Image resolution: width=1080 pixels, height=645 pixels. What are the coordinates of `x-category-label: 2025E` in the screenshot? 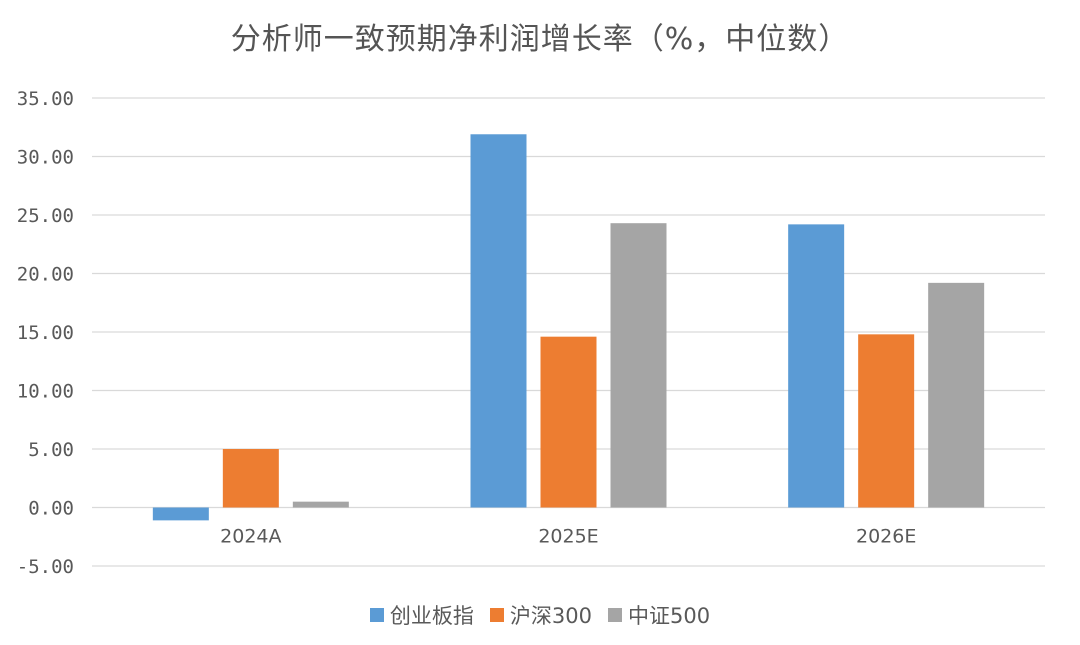 It's located at (568, 537).